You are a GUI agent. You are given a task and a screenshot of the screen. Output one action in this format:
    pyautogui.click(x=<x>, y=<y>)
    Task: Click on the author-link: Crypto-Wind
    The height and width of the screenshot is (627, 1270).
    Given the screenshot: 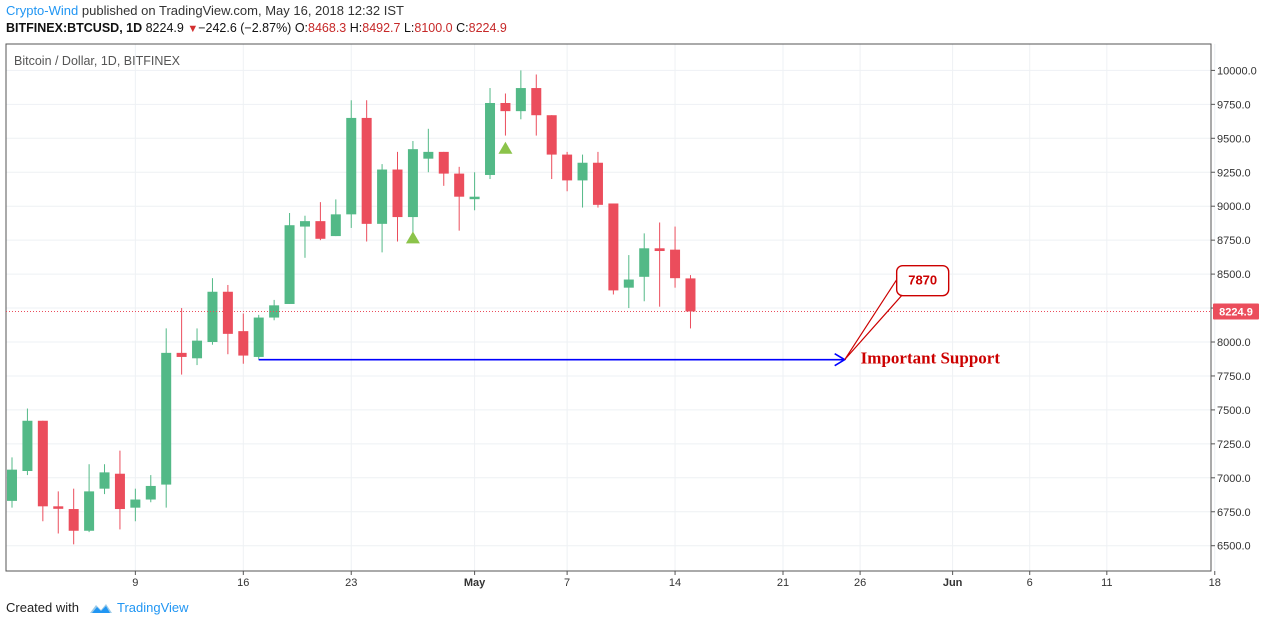 What is the action you would take?
    pyautogui.click(x=42, y=10)
    